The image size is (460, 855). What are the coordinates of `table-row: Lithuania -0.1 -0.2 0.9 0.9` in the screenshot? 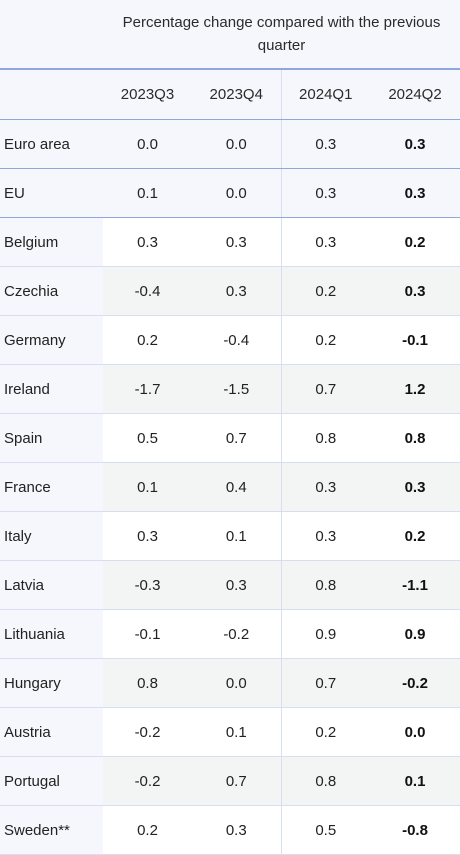 It's located at (230, 634).